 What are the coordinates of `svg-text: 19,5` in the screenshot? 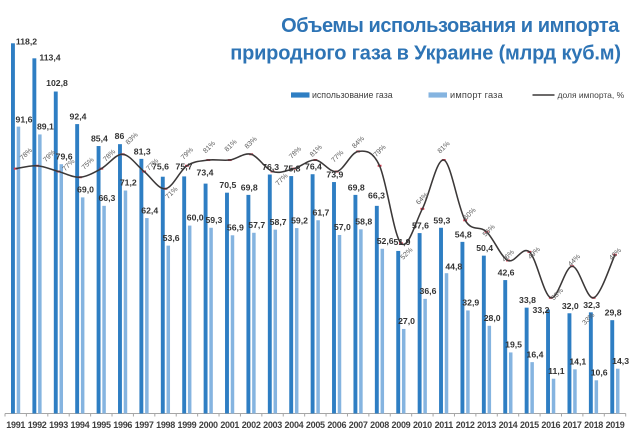 It's located at (513, 345).